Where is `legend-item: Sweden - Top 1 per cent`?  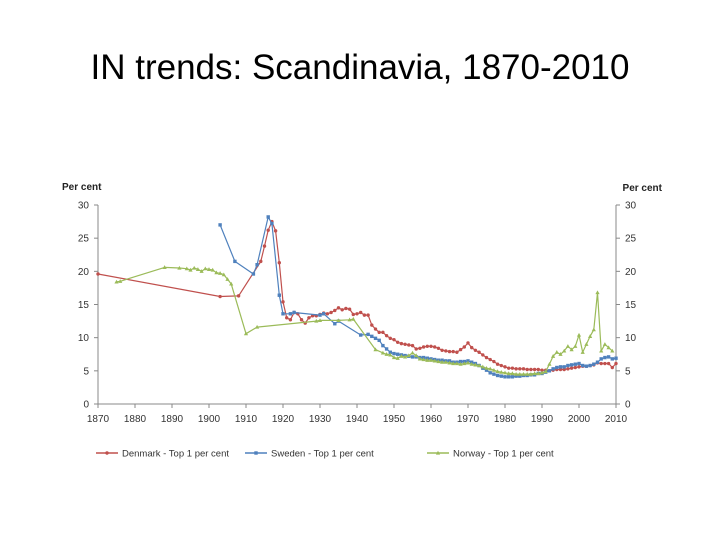
legend-item: Sweden - Top 1 per cent is located at coordinates (309, 454).